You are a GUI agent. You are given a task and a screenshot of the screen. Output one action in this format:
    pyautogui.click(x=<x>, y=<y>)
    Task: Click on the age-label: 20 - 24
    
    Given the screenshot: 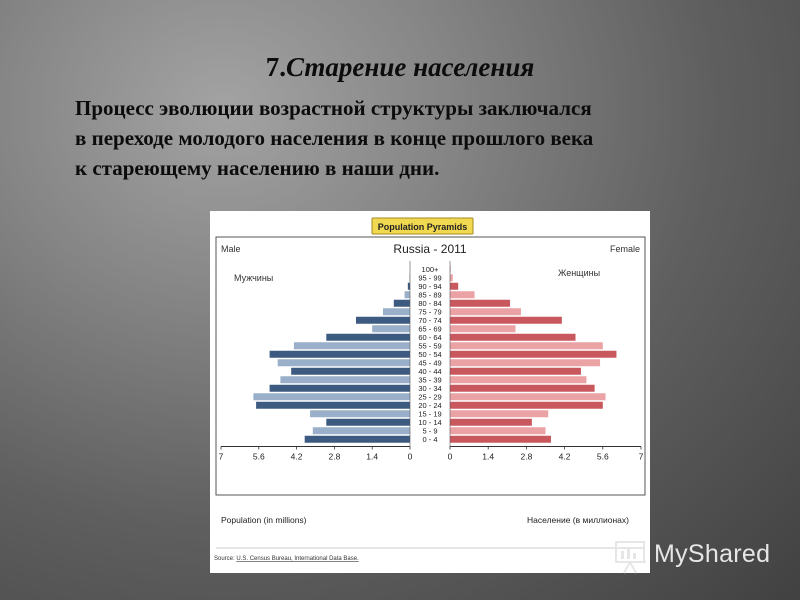 What is the action you would take?
    pyautogui.click(x=429, y=405)
    